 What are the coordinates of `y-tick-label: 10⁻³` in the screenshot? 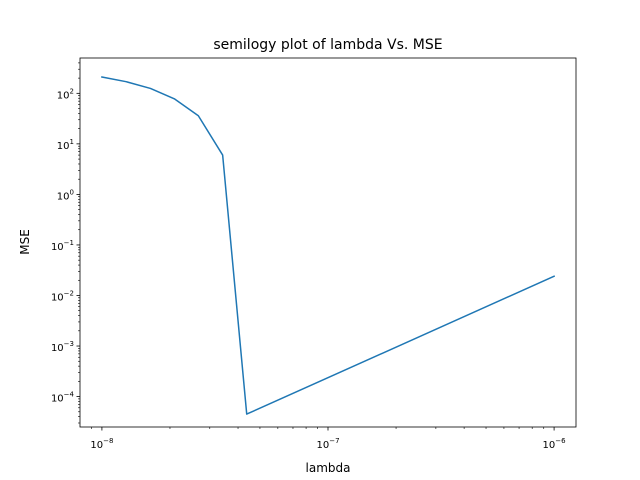 It's located at (62, 347).